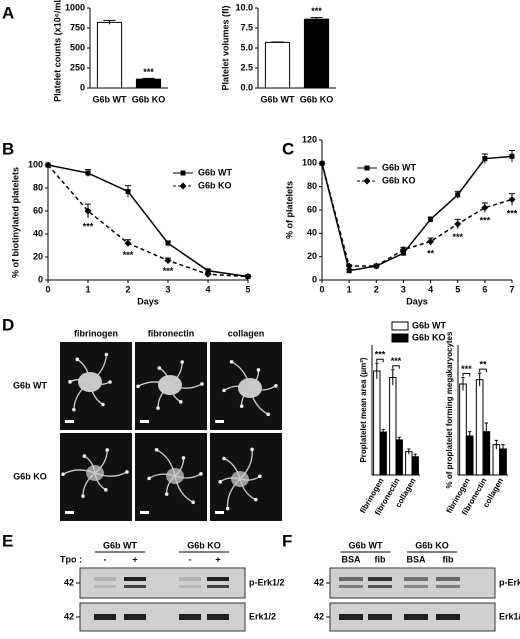 Image resolution: width=520 pixels, height=639 pixels. What do you see at coordinates (417, 215) in the screenshot?
I see `series-line` at bounding box center [417, 215].